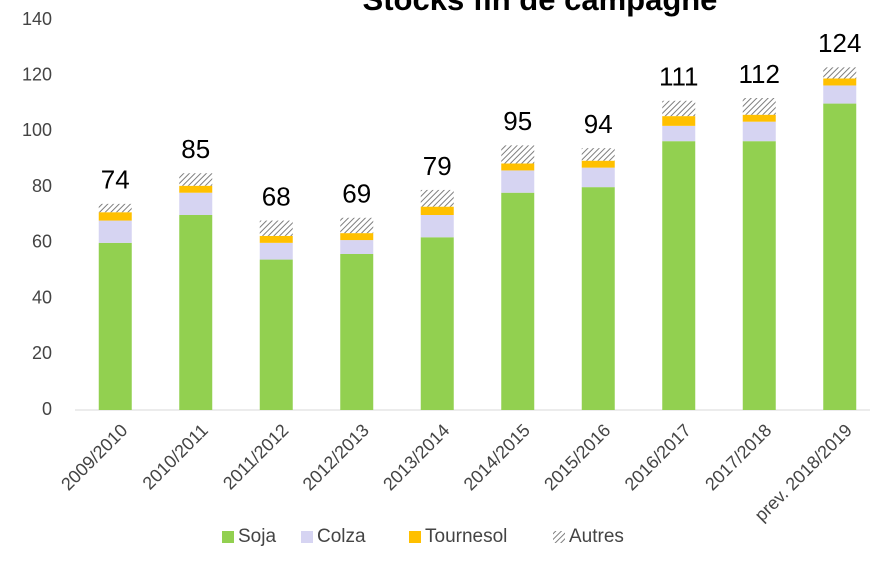 The height and width of the screenshot is (563, 870). I want to click on total-label: 74, so click(115, 180).